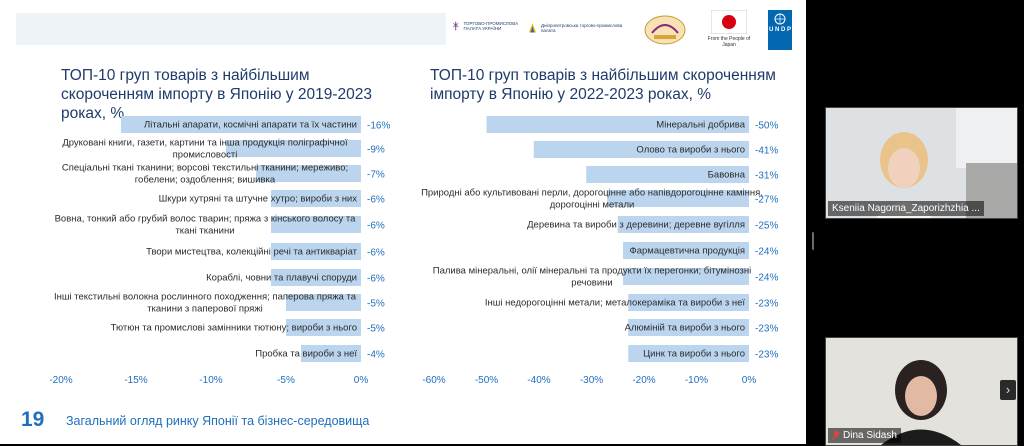  What do you see at coordinates (376, 355) in the screenshot?
I see `chart1-value-label-9: -4%` at bounding box center [376, 355].